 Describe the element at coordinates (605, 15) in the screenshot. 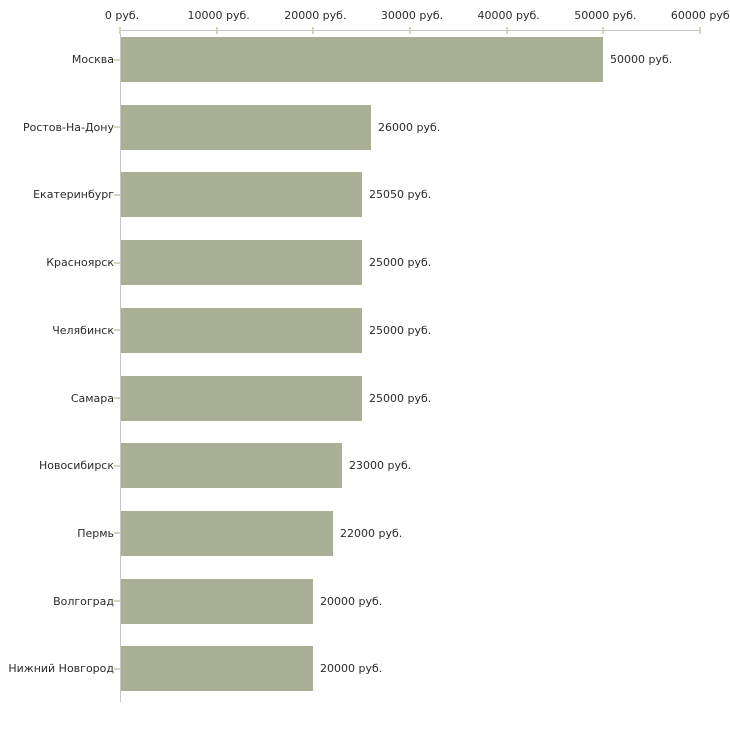

I see `x-axis-tick-label: 50000 руб.` at that location.